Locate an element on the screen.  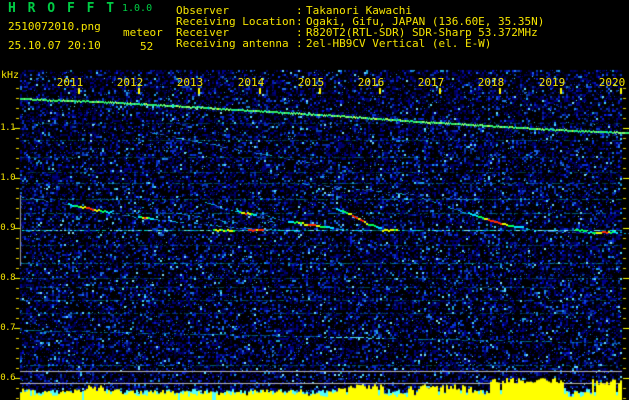
info-row-observer: Observer : Takanori Kawachi is located at coordinates (294, 32).